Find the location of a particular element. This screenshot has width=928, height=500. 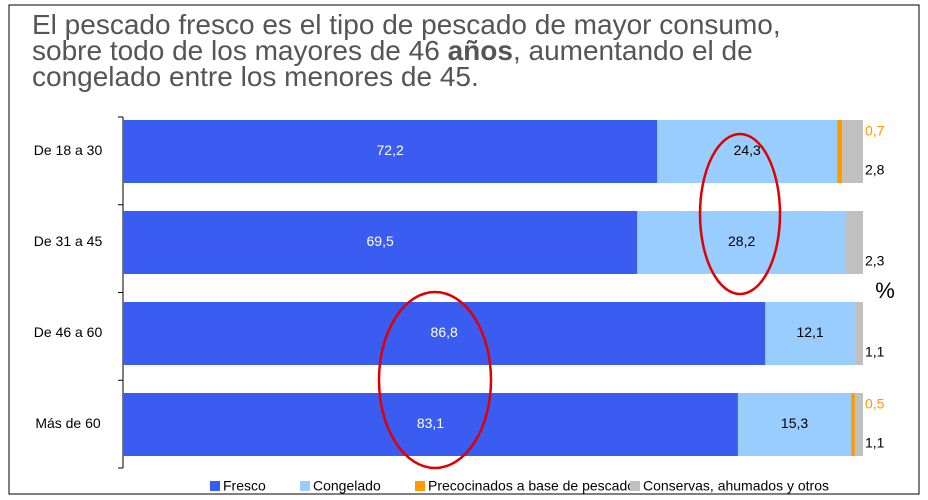

legend-label: Precocinados a base de pescado is located at coordinates (531, 486).